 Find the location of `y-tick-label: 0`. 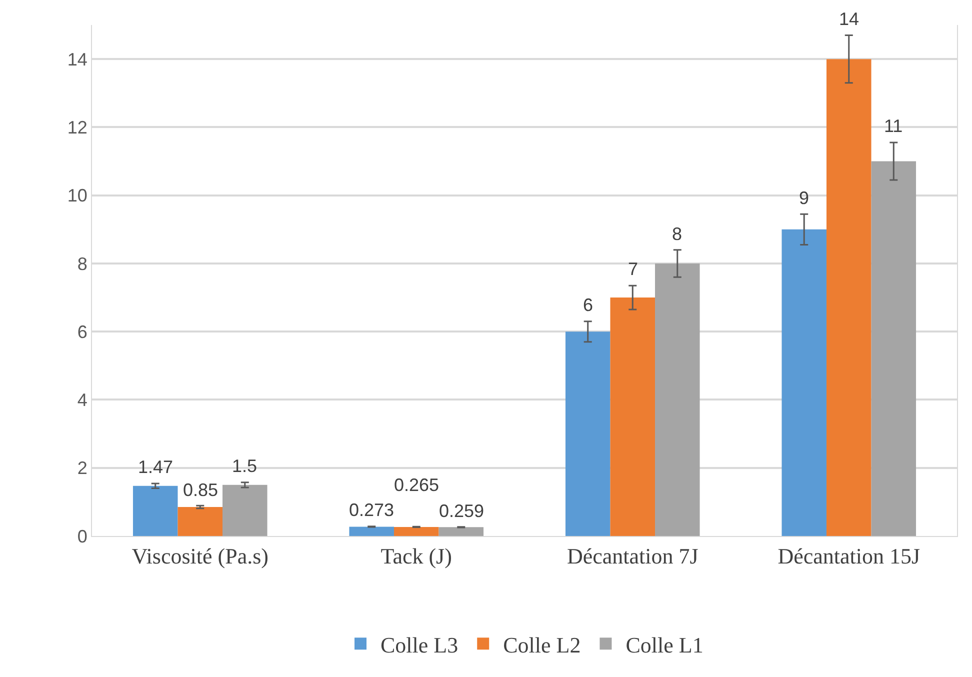

y-tick-label: 0 is located at coordinates (82, 536).